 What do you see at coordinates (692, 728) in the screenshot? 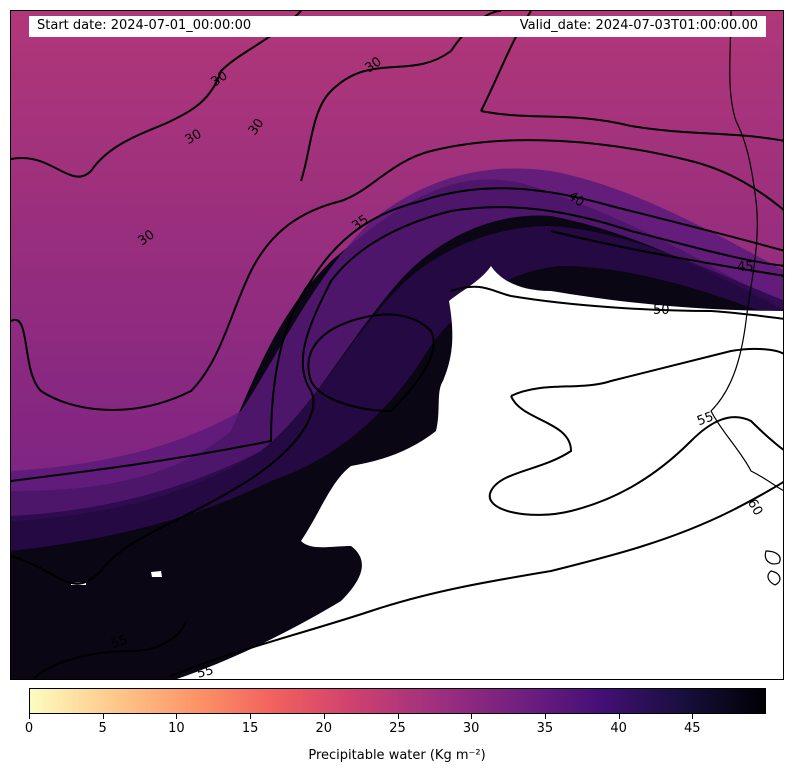
I see `colorbar-tick-label: 45` at bounding box center [692, 728].